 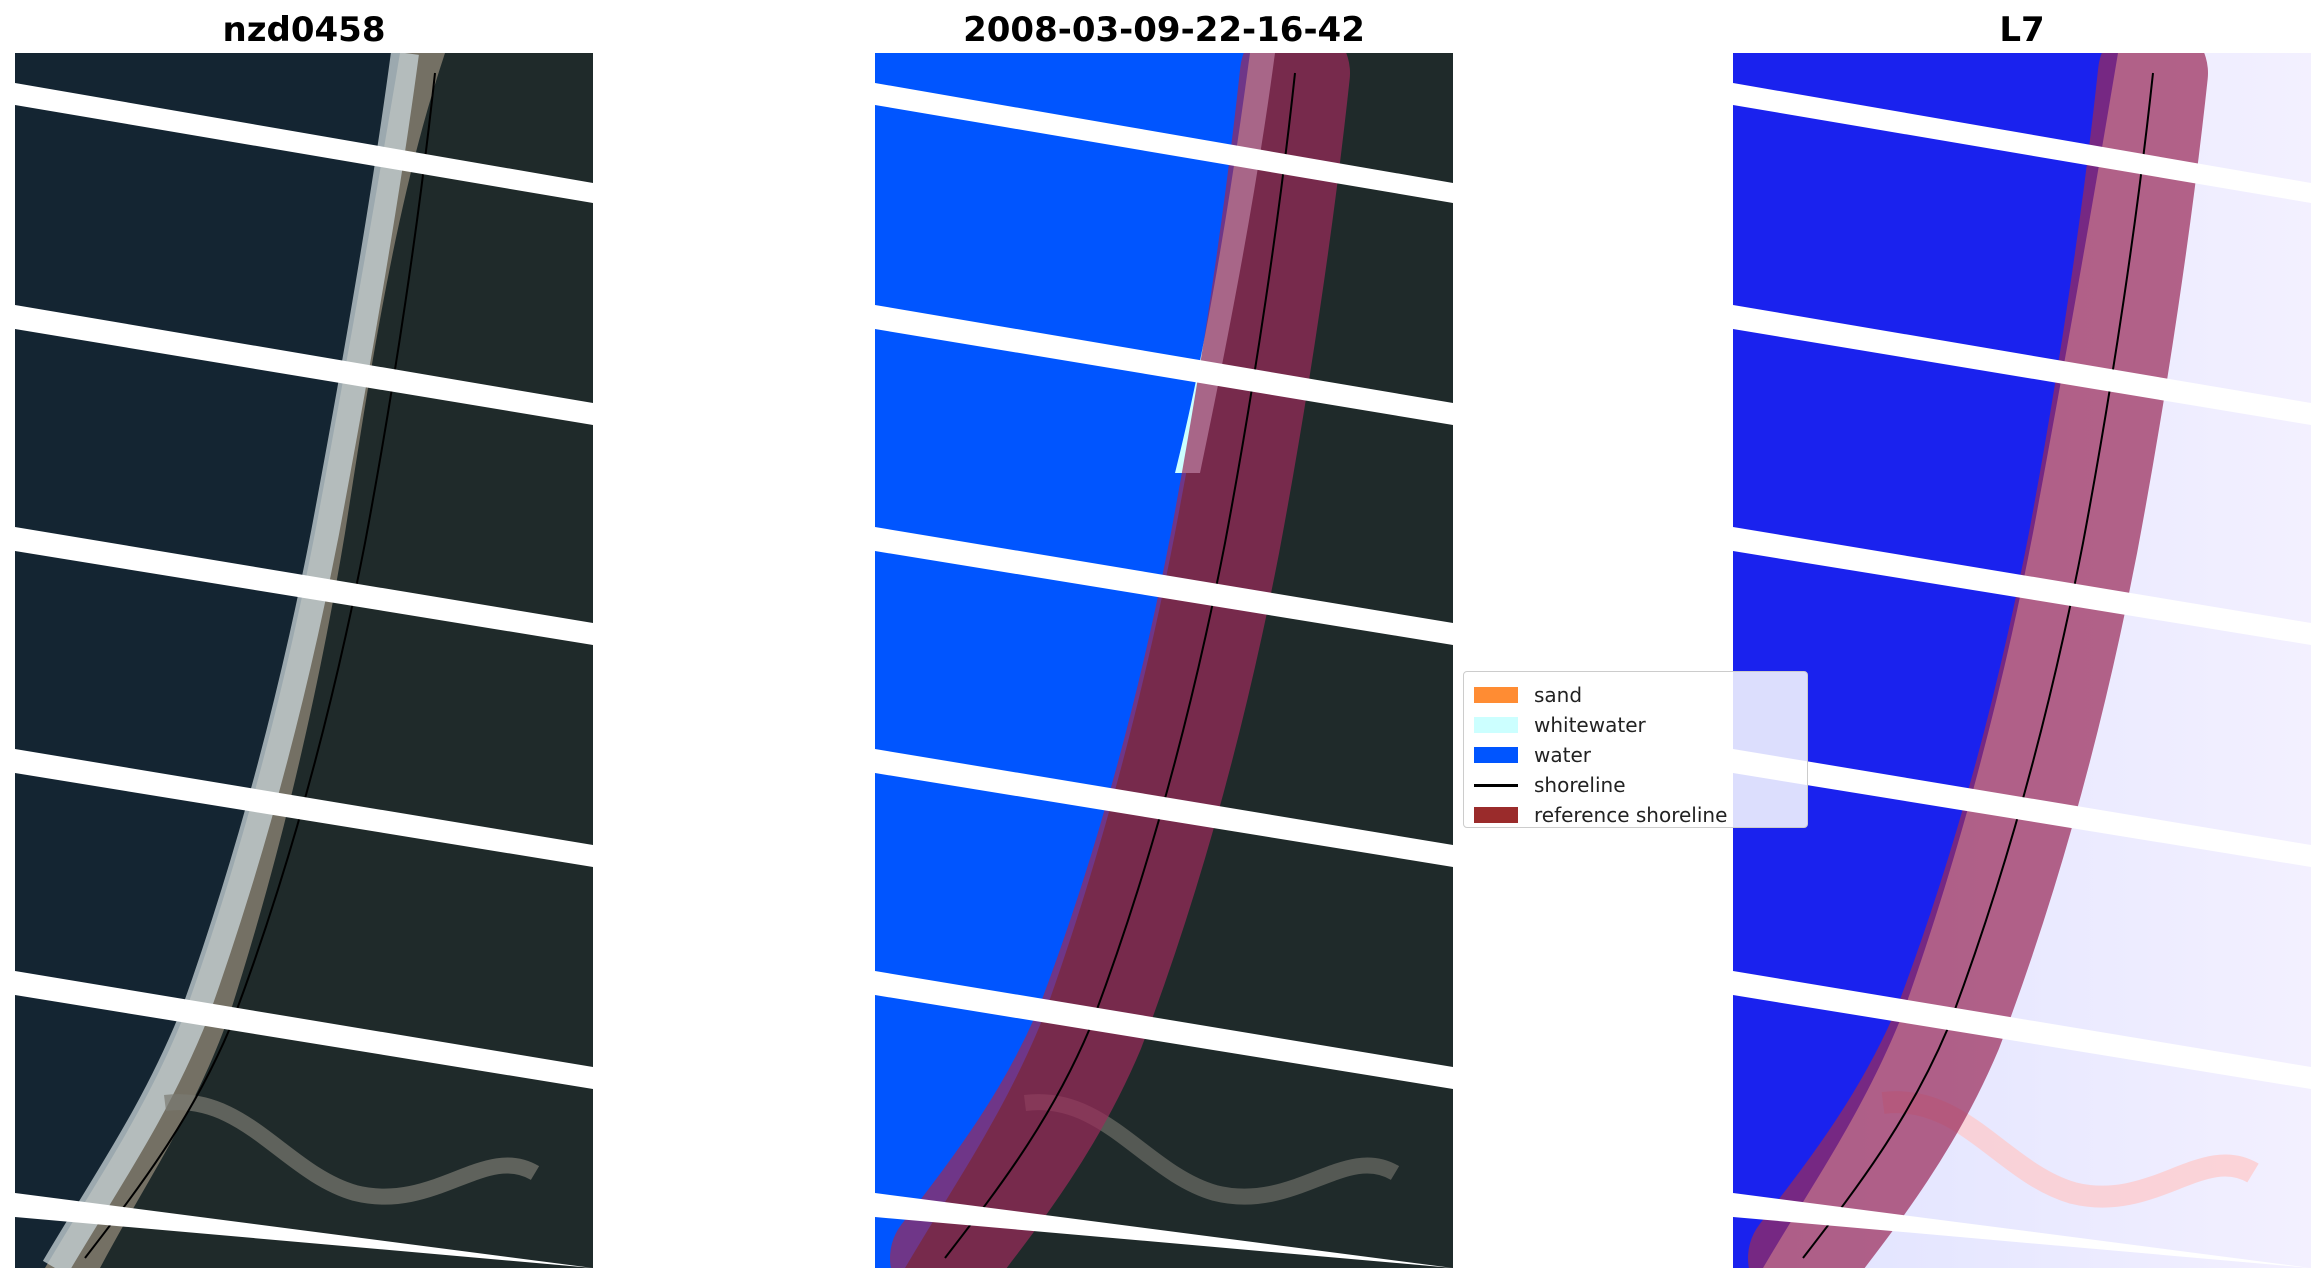 What do you see at coordinates (2022, 30) in the screenshot?
I see `panel-title-index: L7` at bounding box center [2022, 30].